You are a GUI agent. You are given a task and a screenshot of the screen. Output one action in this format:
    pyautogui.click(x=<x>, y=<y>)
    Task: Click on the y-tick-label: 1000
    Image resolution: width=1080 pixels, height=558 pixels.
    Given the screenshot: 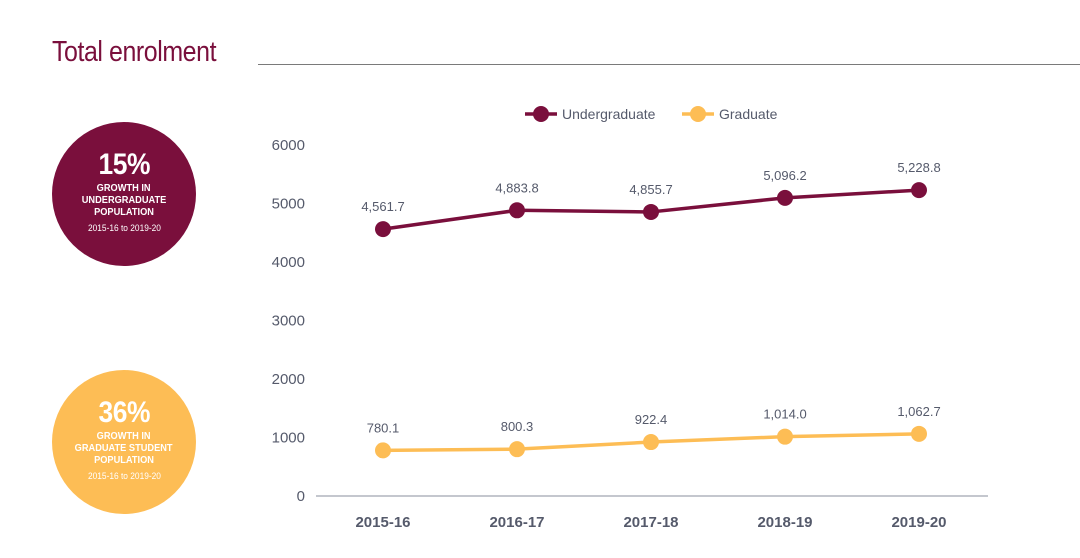 What is the action you would take?
    pyautogui.click(x=288, y=438)
    